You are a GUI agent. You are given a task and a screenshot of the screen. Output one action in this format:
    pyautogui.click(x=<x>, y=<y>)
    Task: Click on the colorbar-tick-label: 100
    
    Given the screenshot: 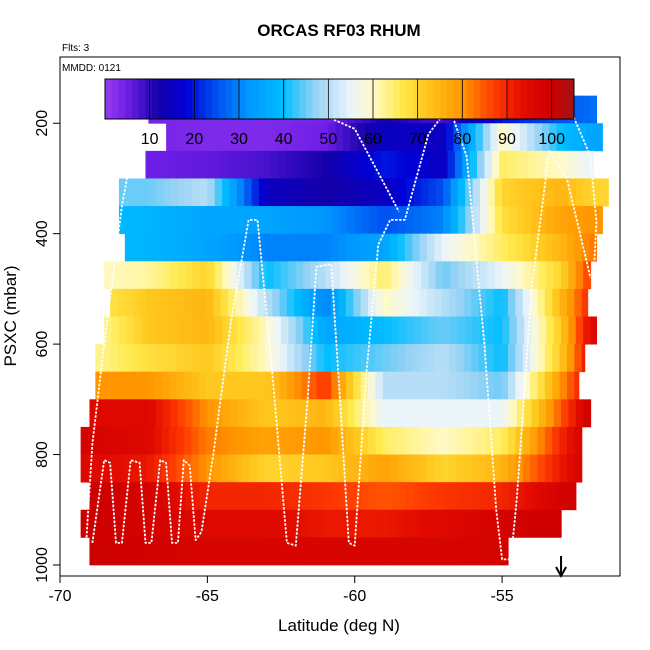 What is the action you would take?
    pyautogui.click(x=551, y=139)
    